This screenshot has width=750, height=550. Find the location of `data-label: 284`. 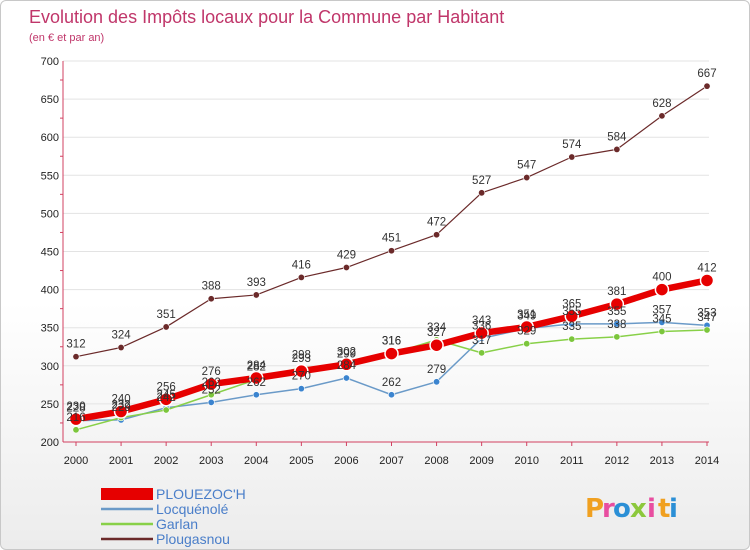

data-label: 284 is located at coordinates (347, 366).